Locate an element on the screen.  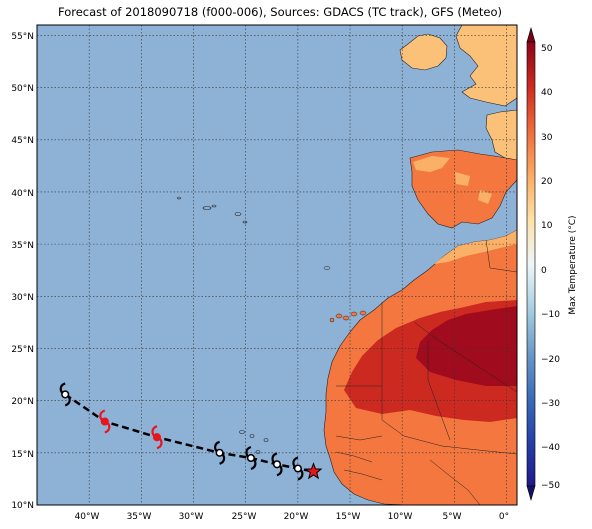
lon-label-10w: 10°W is located at coordinates (400, 517).